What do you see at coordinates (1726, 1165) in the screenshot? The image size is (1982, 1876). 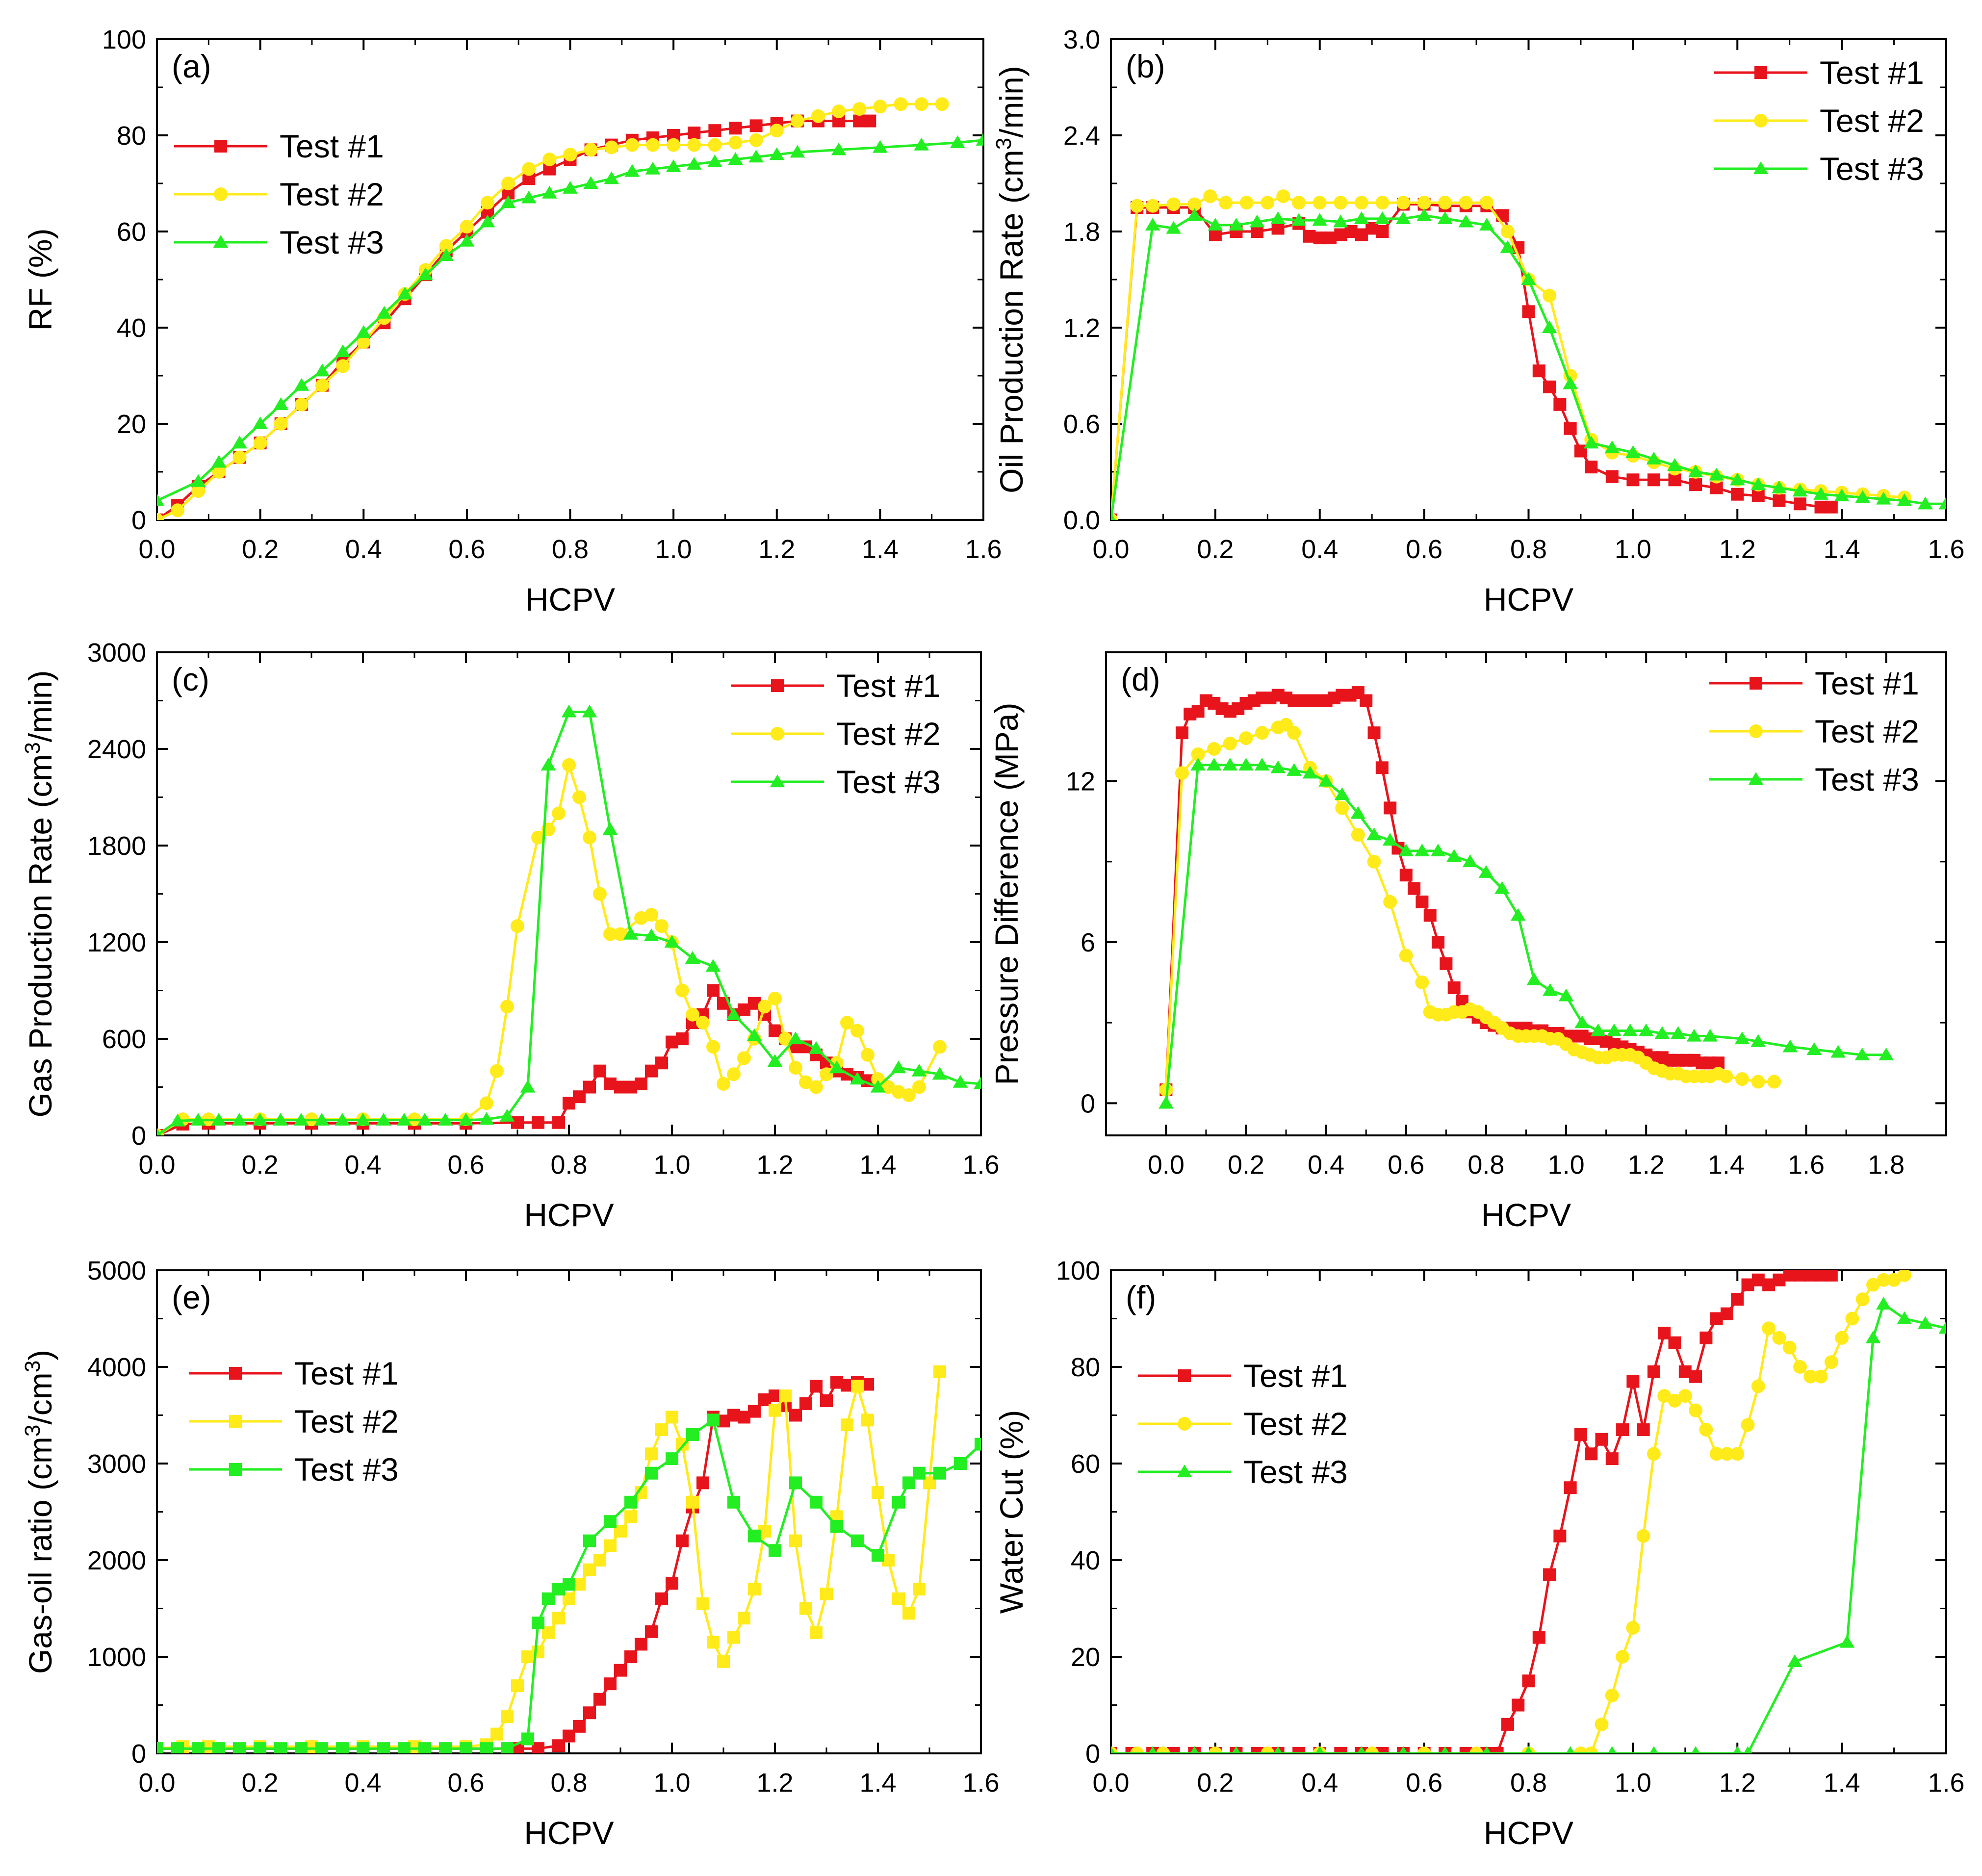 I see `x-tick-label: 1.4` at bounding box center [1726, 1165].